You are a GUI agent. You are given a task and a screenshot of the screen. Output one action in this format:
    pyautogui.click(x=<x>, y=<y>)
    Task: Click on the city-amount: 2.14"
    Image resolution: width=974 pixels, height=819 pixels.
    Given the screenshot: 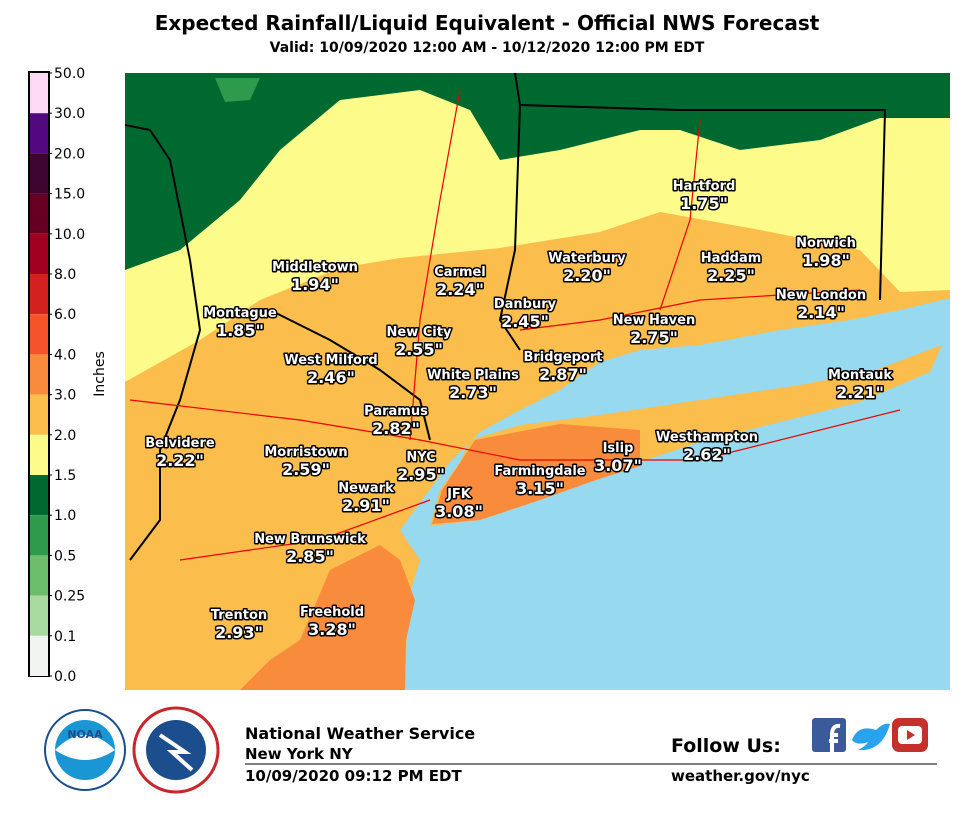 What is the action you would take?
    pyautogui.click(x=821, y=312)
    